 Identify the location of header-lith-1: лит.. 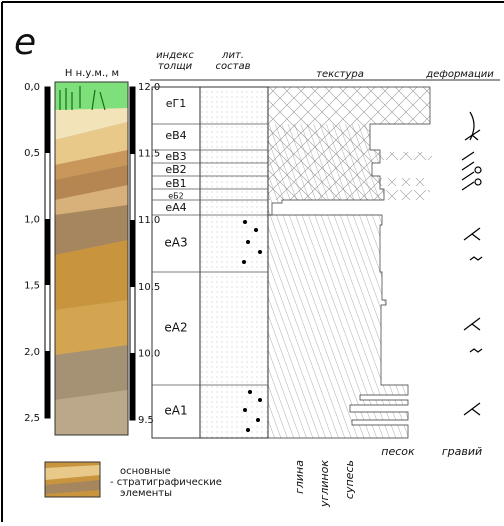
(232, 55).